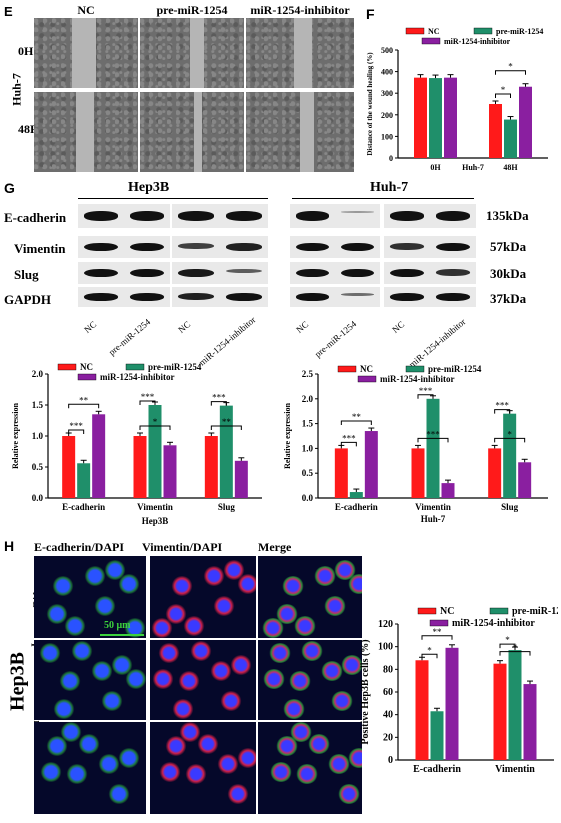  I want to click on size-label-30: 30kDa, so click(508, 273).